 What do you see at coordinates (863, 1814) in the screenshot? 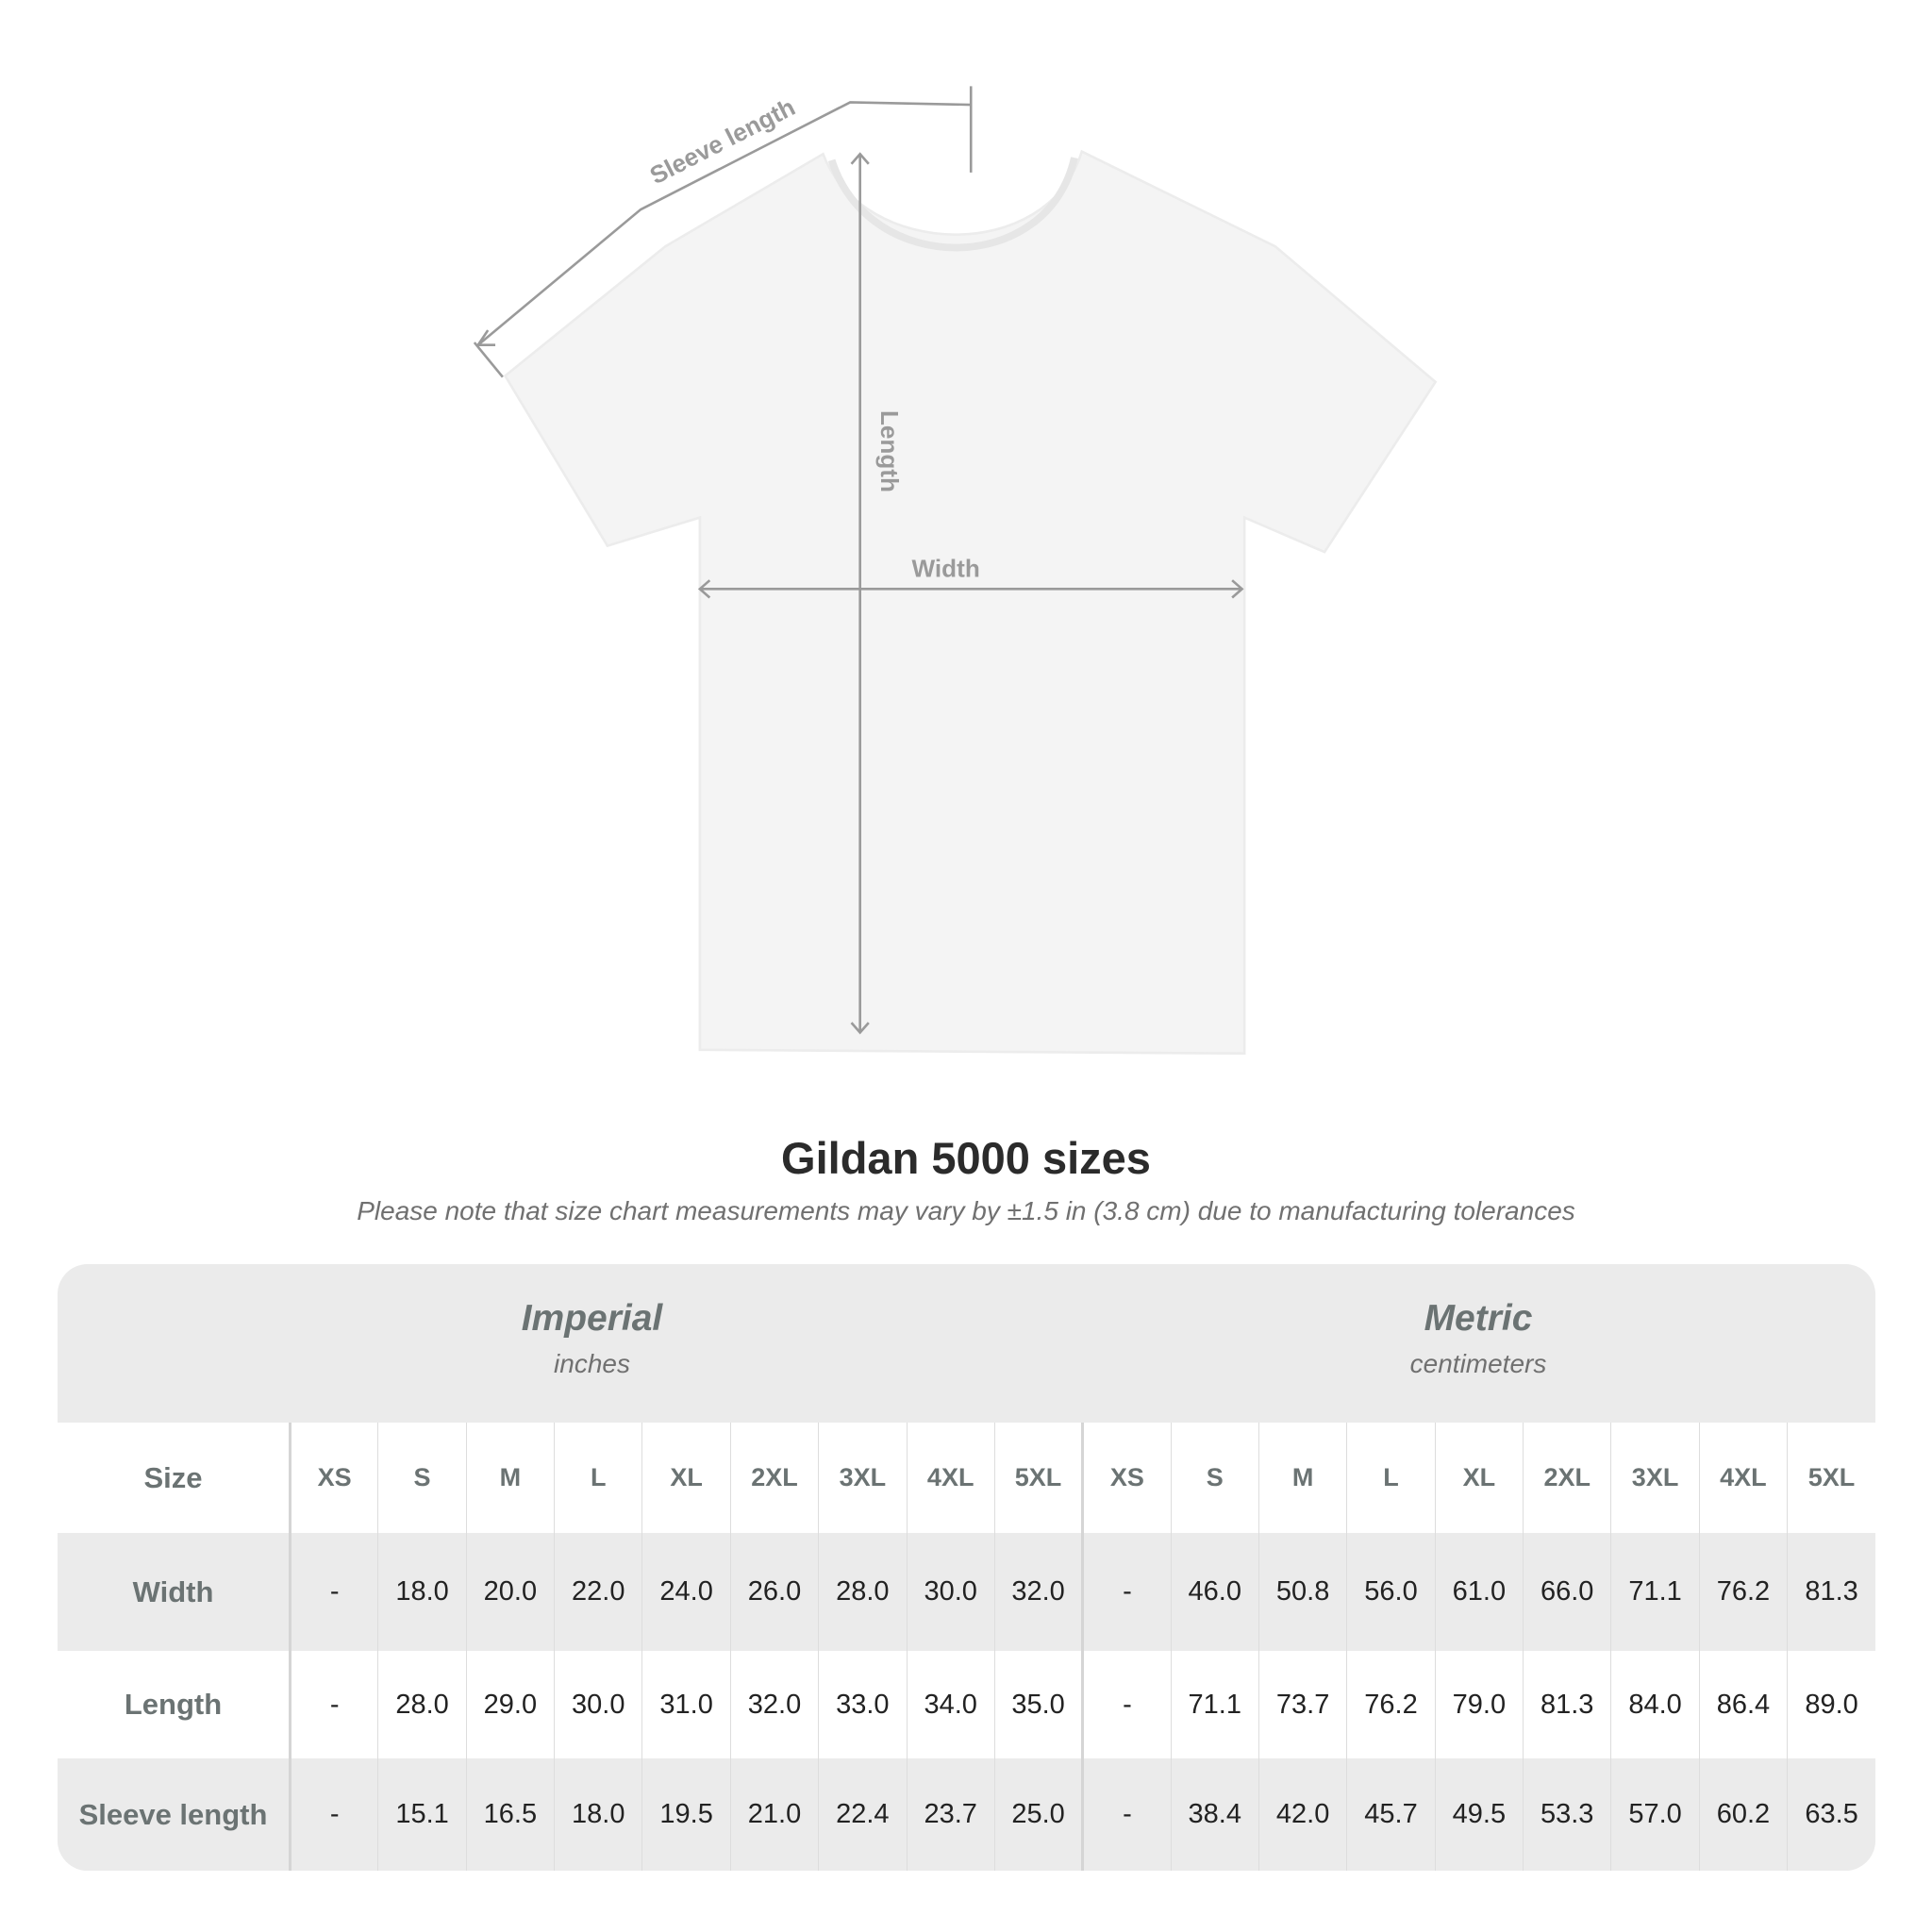
I see `imperial-value-cell: 22.4` at bounding box center [863, 1814].